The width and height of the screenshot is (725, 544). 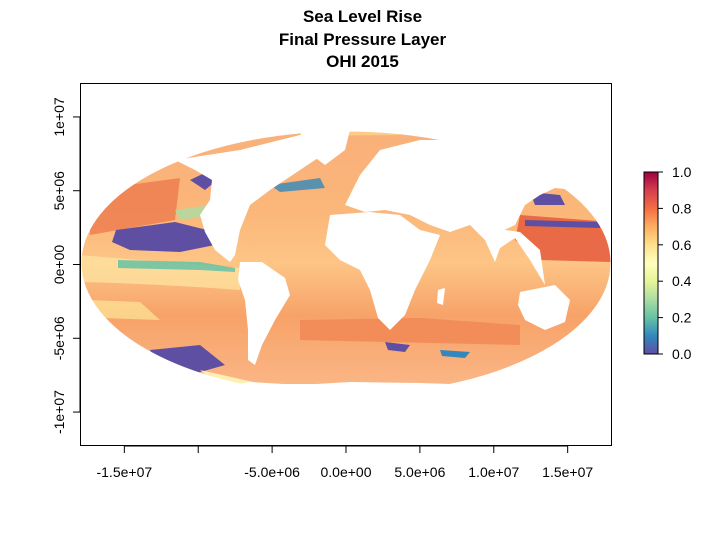 I want to click on legend-tick-label: 0.4, so click(x=682, y=281).